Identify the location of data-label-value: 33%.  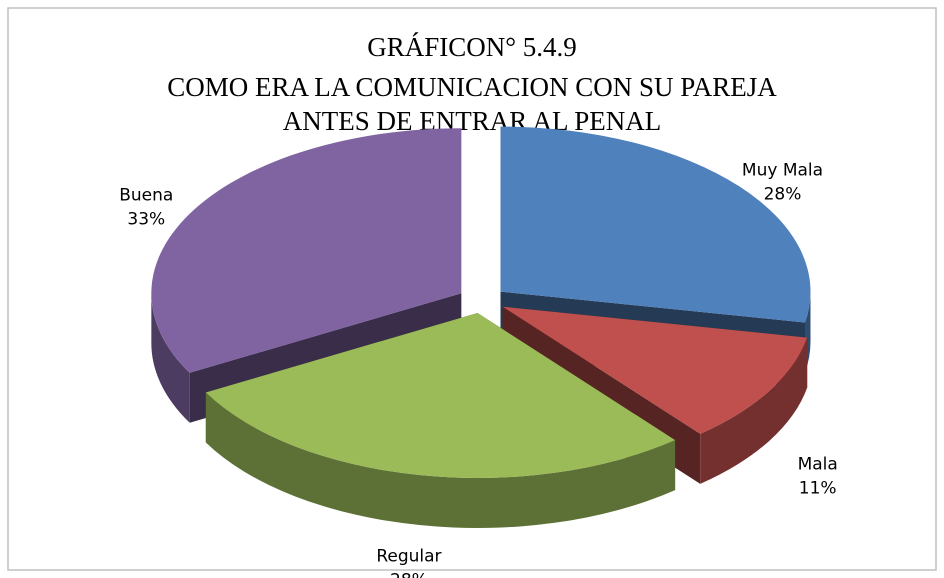
(146, 220).